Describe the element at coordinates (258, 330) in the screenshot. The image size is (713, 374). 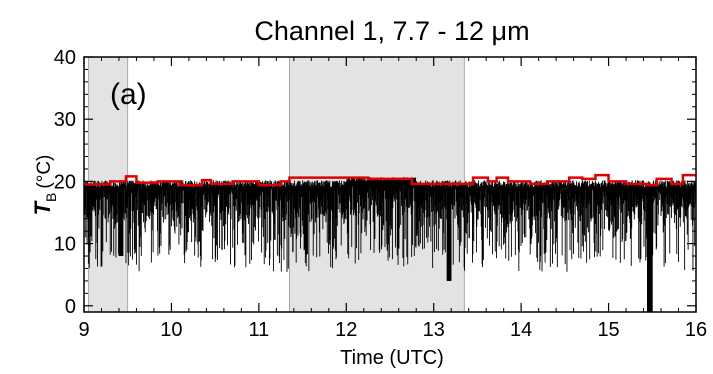
I see `x-tick-label: 11` at that location.